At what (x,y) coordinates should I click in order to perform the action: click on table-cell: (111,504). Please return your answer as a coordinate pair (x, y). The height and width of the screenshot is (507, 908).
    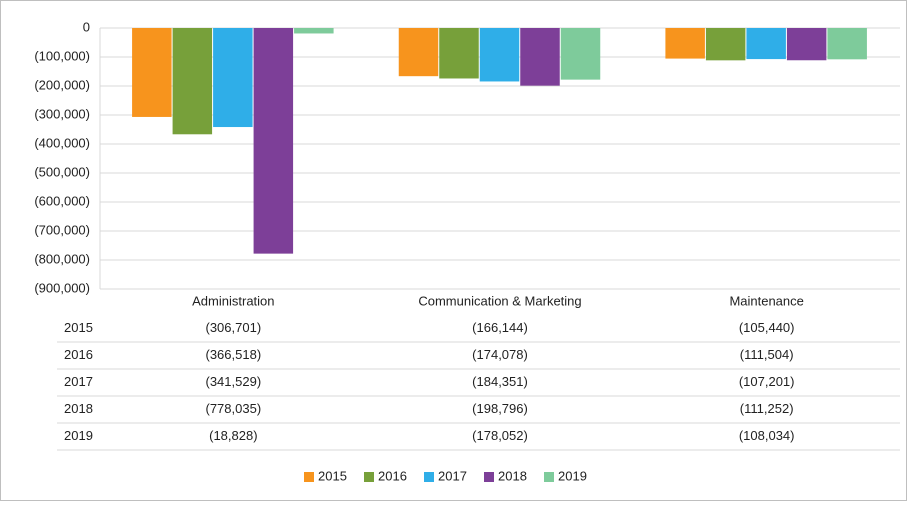
    Looking at the image, I should click on (767, 354).